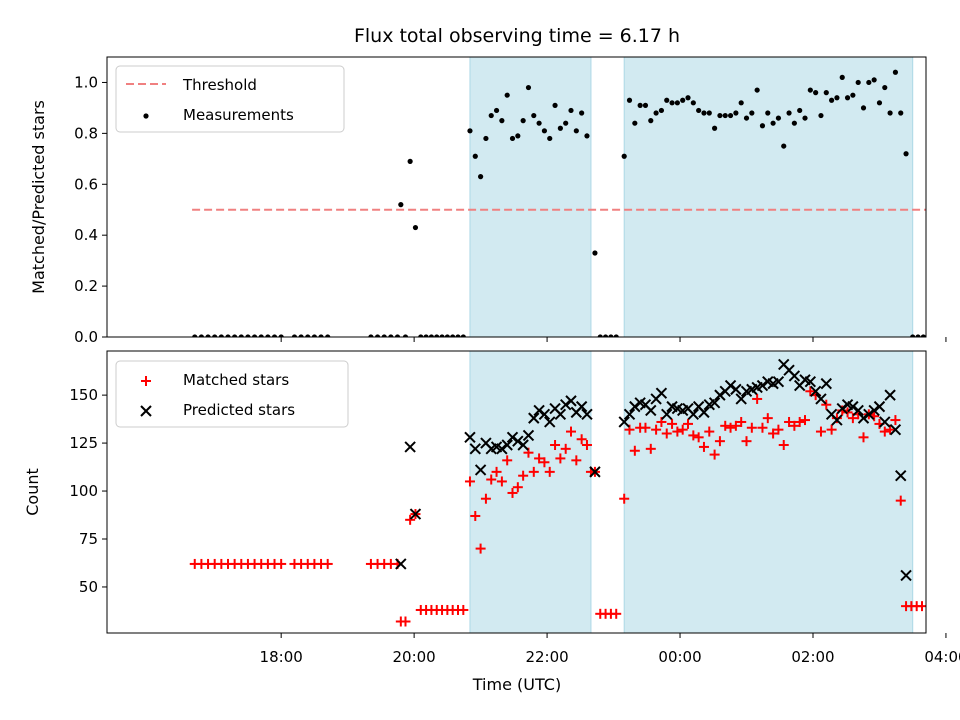 The width and height of the screenshot is (960, 720). Describe the element at coordinates (516, 684) in the screenshot. I see `x-axis-label: Time (UTC)` at that location.